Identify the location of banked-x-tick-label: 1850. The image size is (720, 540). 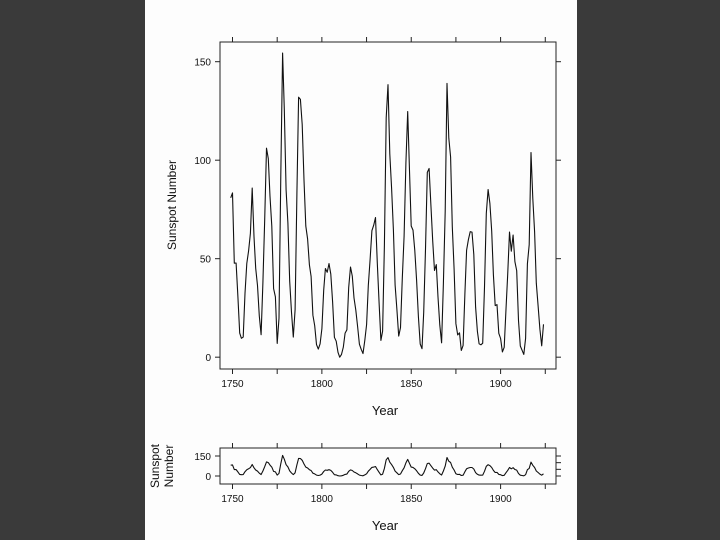
(411, 499).